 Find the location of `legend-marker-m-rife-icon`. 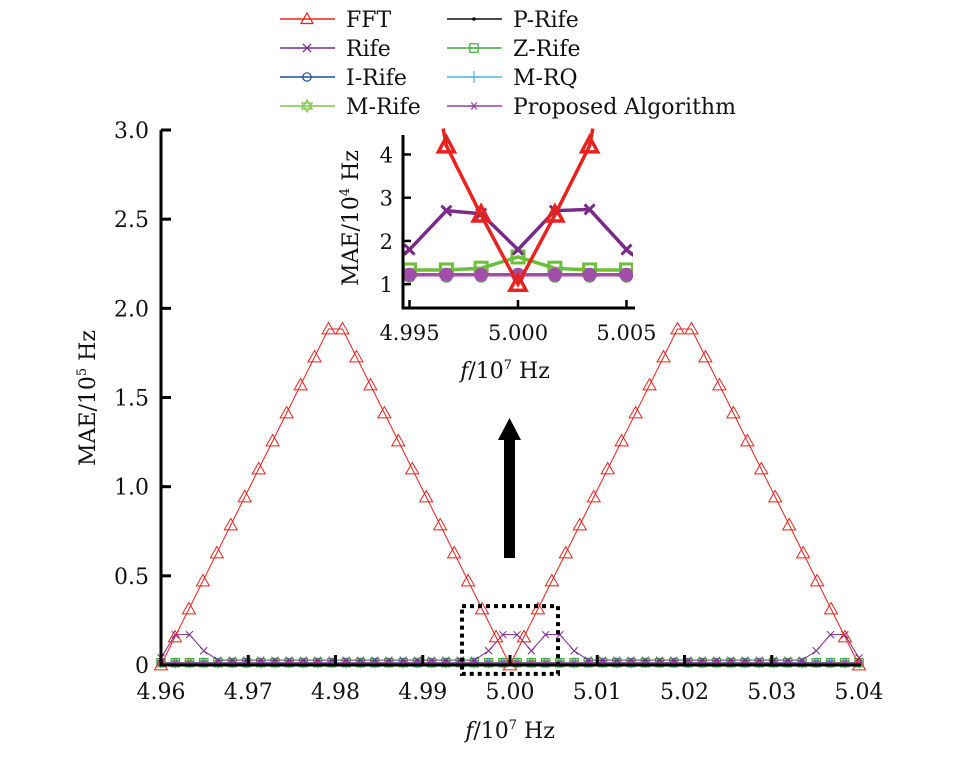

legend-marker-m-rife-icon is located at coordinates (307, 106).